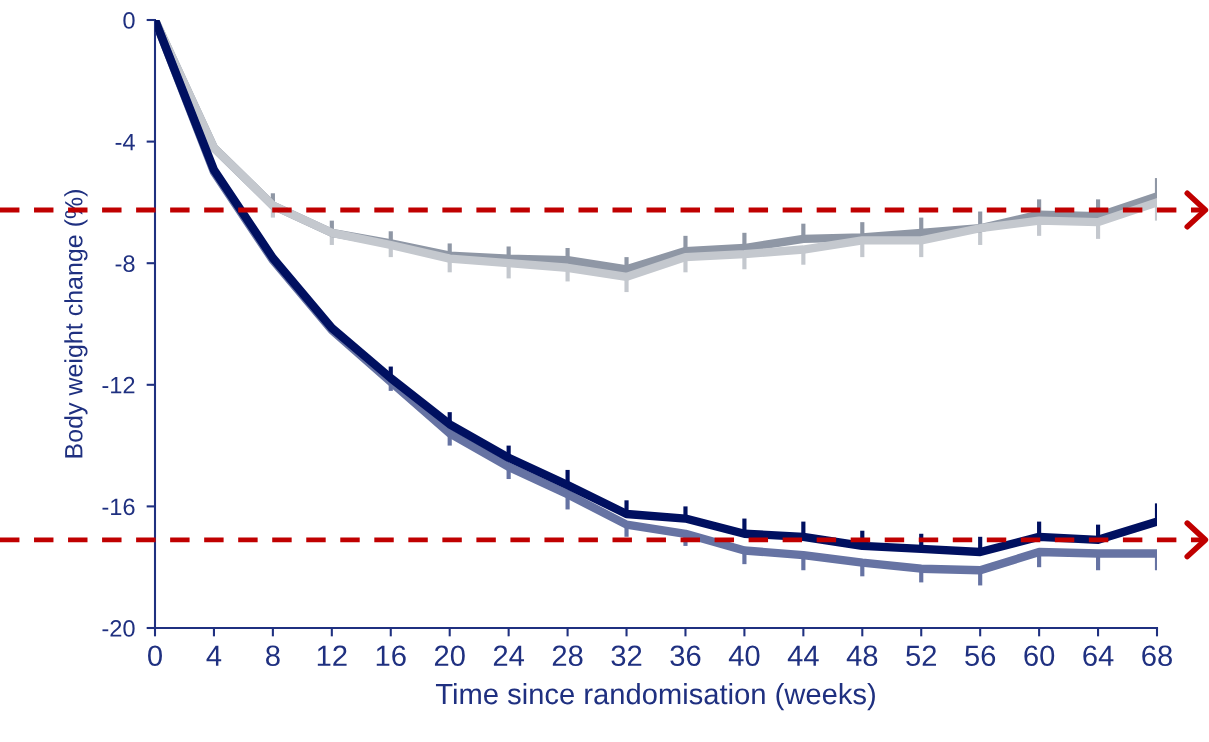  Describe the element at coordinates (118, 385) in the screenshot. I see `y-tick-label: -12` at that location.